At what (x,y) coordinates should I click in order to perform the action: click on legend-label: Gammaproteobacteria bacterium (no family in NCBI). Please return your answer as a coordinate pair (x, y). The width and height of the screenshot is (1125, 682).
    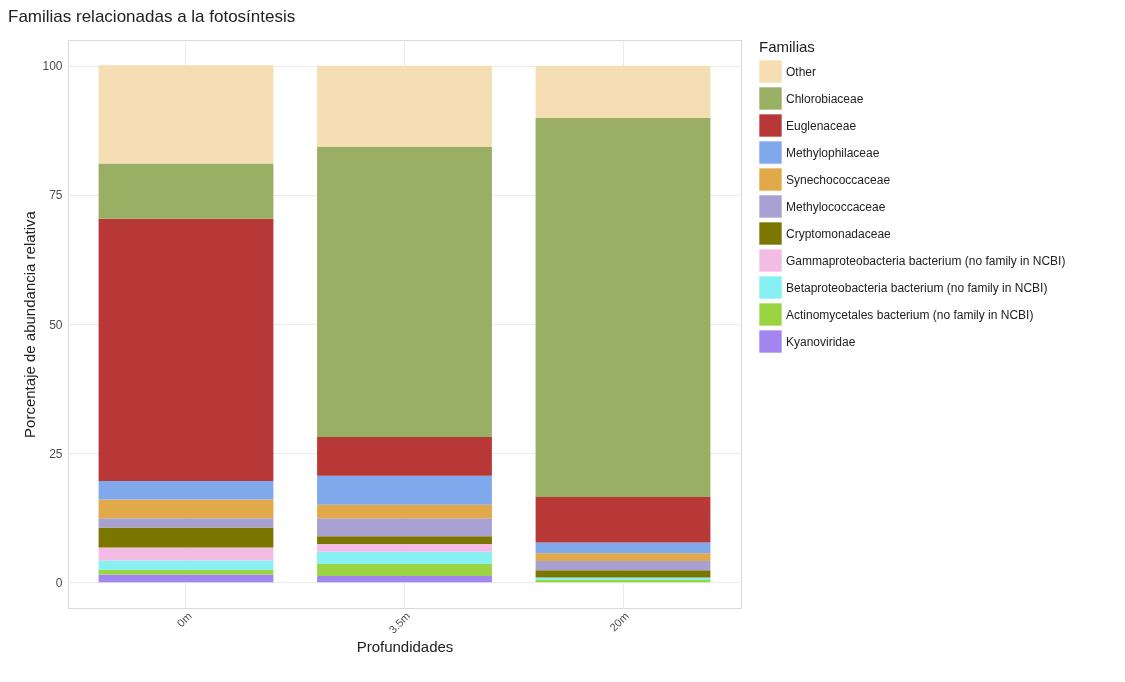
    Looking at the image, I should click on (926, 260).